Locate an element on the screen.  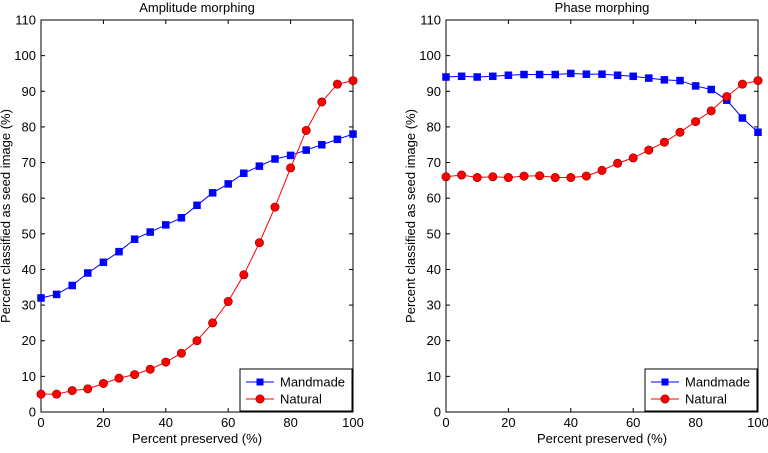
series-mandmade is located at coordinates (602, 103).